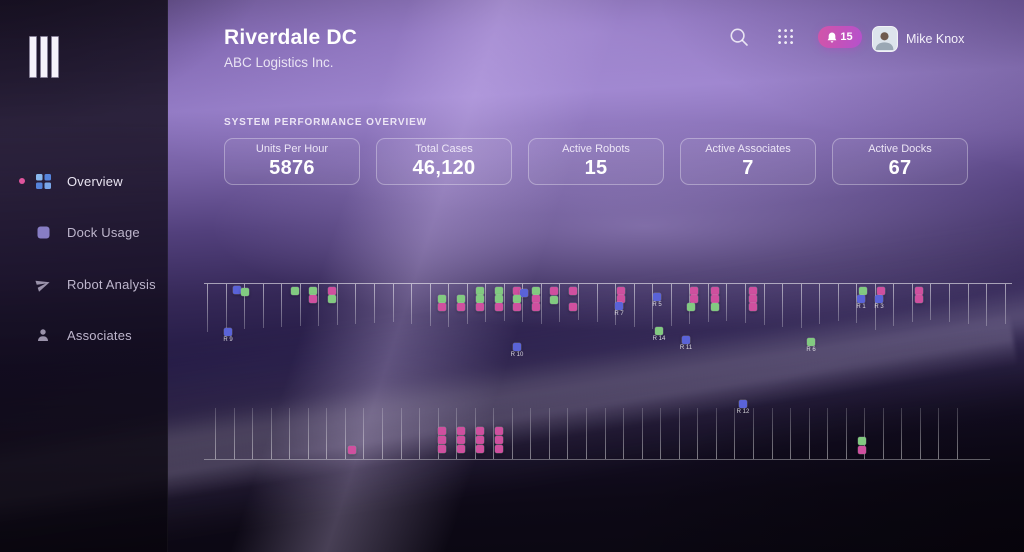 The width and height of the screenshot is (1024, 552). I want to click on stat-card-units-per-hour: Units Per Hour 5876, so click(292, 161).